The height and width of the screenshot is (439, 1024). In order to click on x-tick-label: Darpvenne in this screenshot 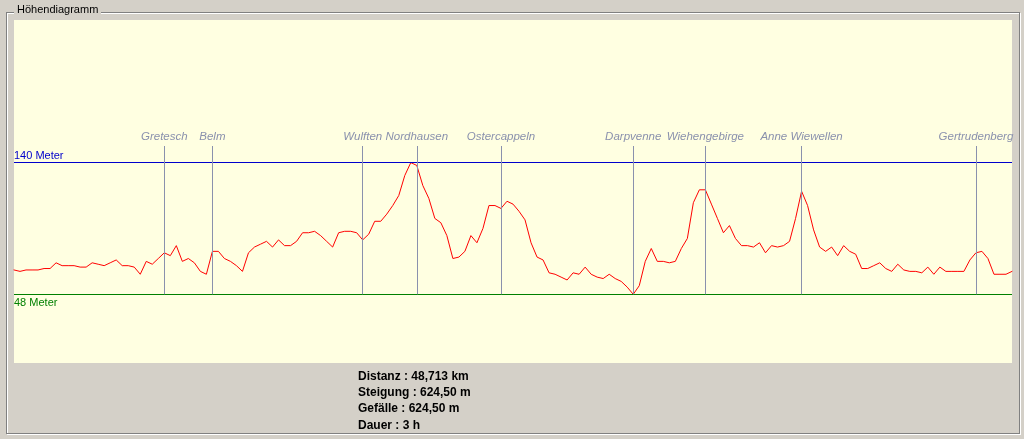, I will do `click(633, 136)`.